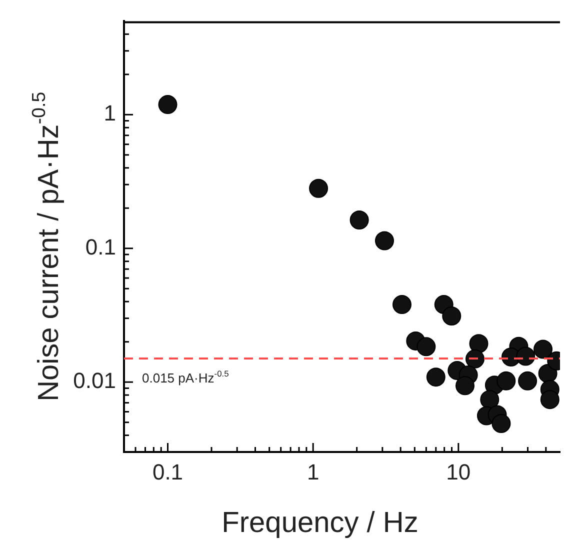  I want to click on y-tick-label: 1, so click(110, 113).